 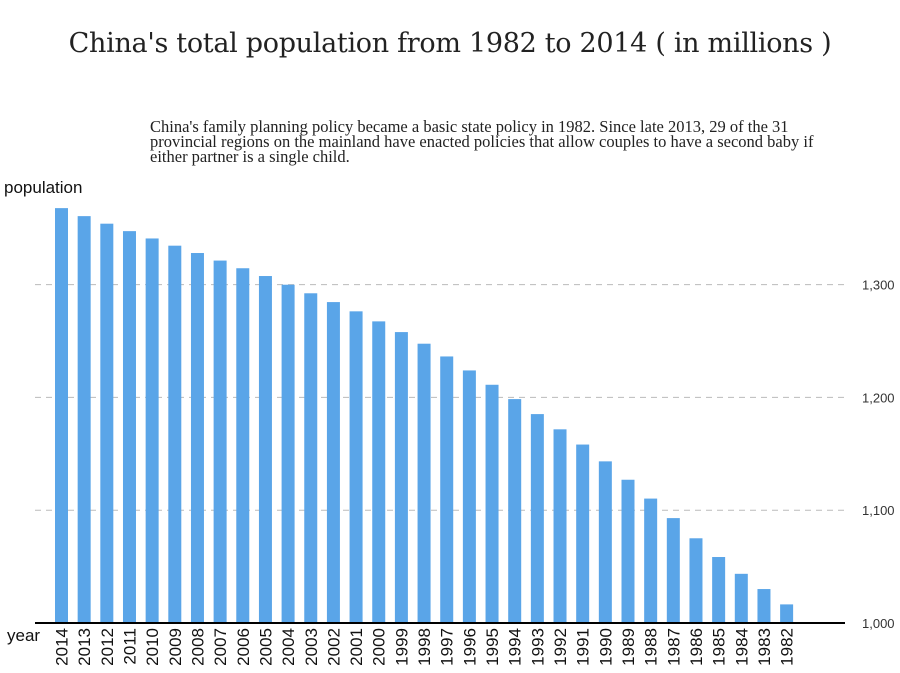 What do you see at coordinates (741, 647) in the screenshot?
I see `x-tick-label: 1984` at bounding box center [741, 647].